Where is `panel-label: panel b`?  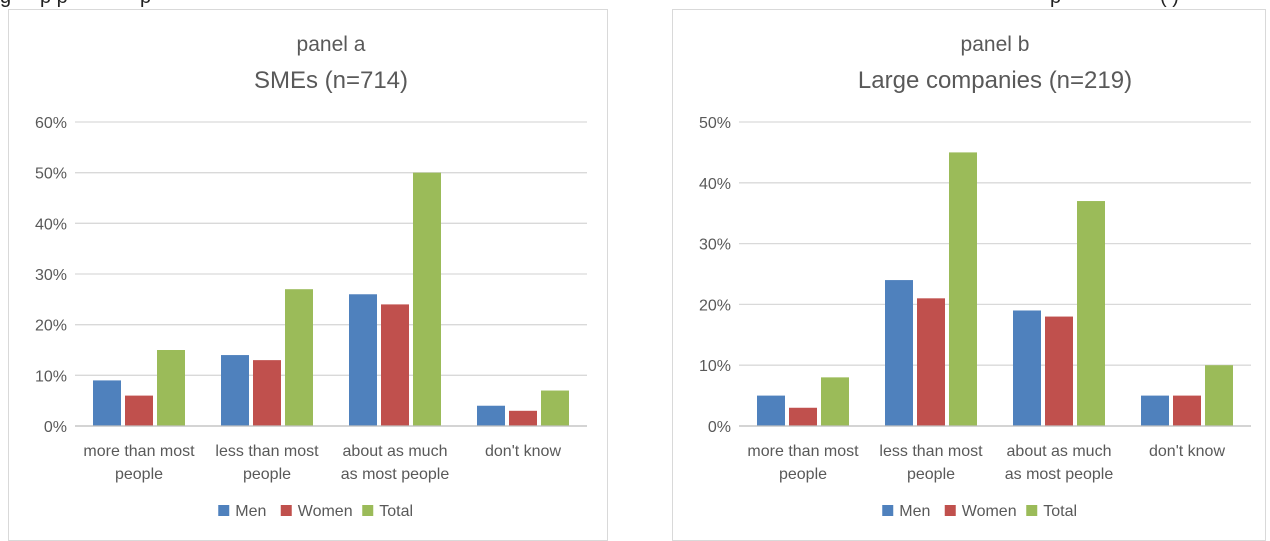 panel-label: panel b is located at coordinates (995, 44).